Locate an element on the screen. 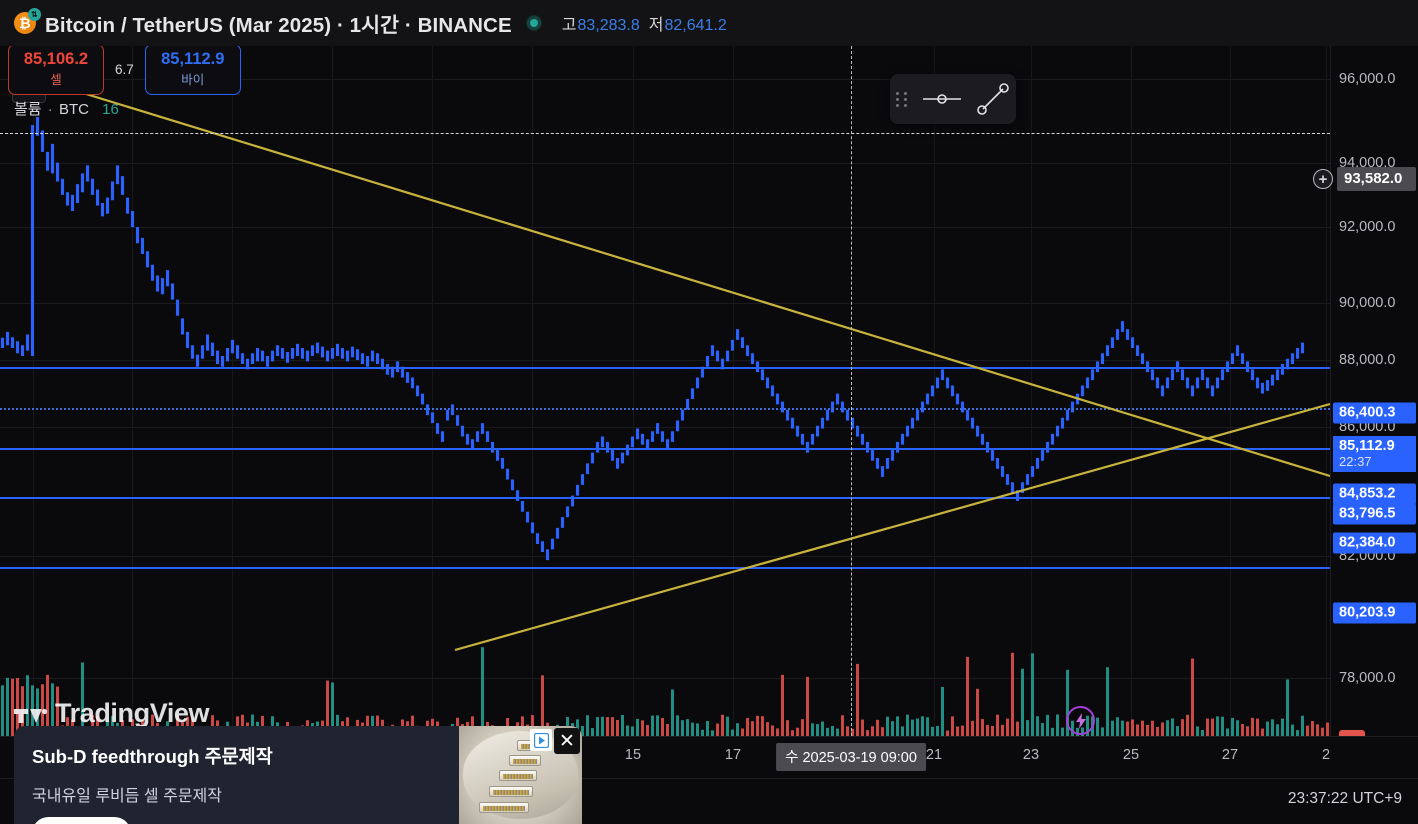 This screenshot has height=824, width=1418. buy-button: 85,112.9 바이 is located at coordinates (192, 70).